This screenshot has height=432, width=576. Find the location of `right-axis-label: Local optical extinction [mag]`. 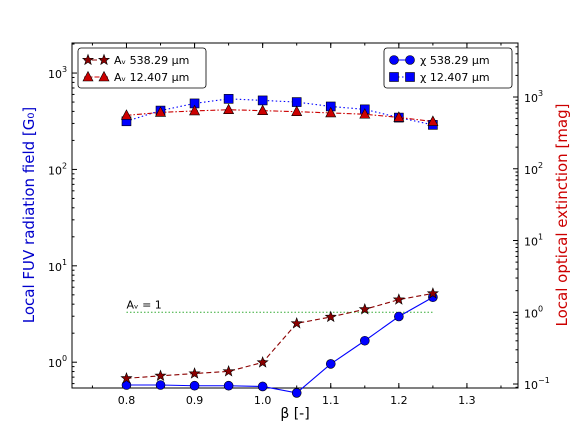

right-axis-label: Local optical extinction [mag] is located at coordinates (562, 215).